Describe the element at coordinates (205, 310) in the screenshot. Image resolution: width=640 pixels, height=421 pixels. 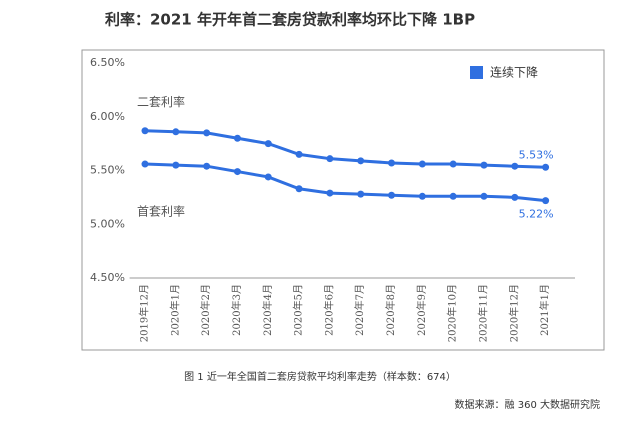
I see `x-tick-label: 2020年2月` at that location.